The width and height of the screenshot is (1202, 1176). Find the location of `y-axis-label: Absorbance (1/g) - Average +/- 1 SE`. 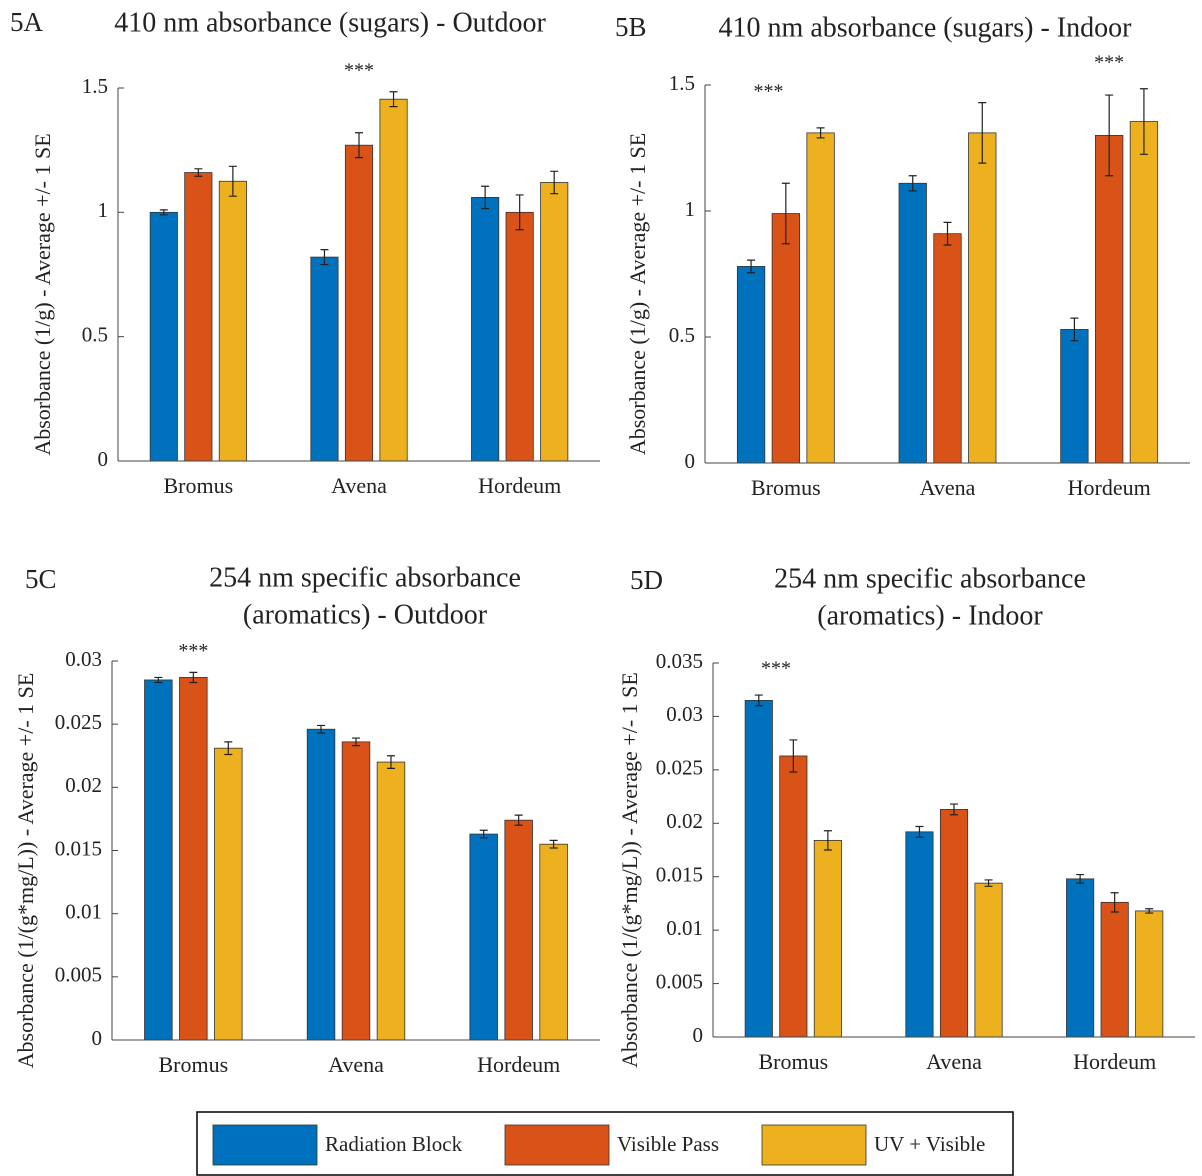

y-axis-label: Absorbance (1/g) - Average +/- 1 SE is located at coordinates (637, 294).